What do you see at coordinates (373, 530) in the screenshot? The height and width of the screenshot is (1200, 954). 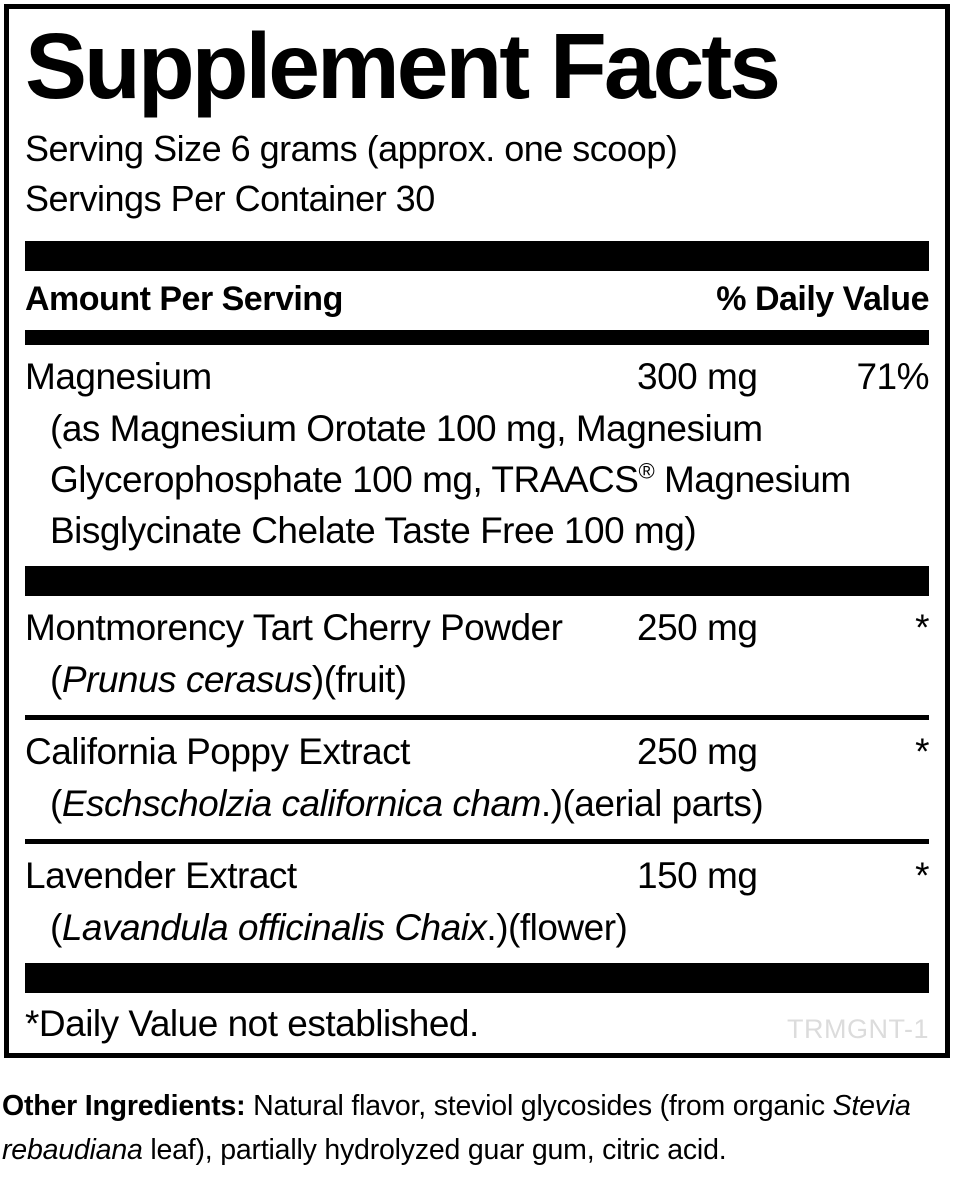 I see `source-line-3: Bisglycinate Chelate Taste Free 100 mg)` at bounding box center [373, 530].